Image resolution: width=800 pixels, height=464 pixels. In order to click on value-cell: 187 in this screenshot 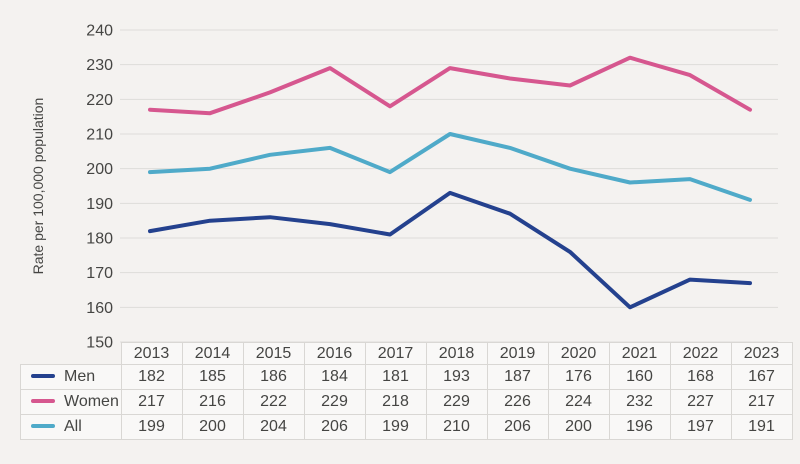, I will do `click(517, 377)`.